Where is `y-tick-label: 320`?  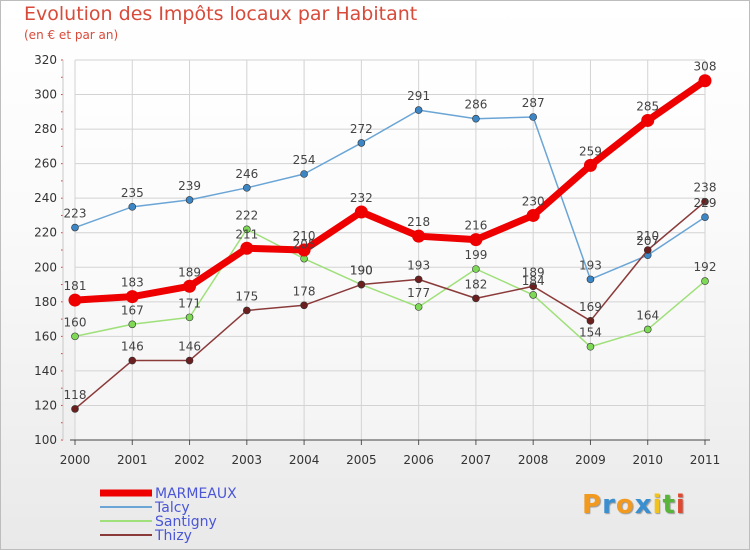
y-tick-label: 320 is located at coordinates (45, 60).